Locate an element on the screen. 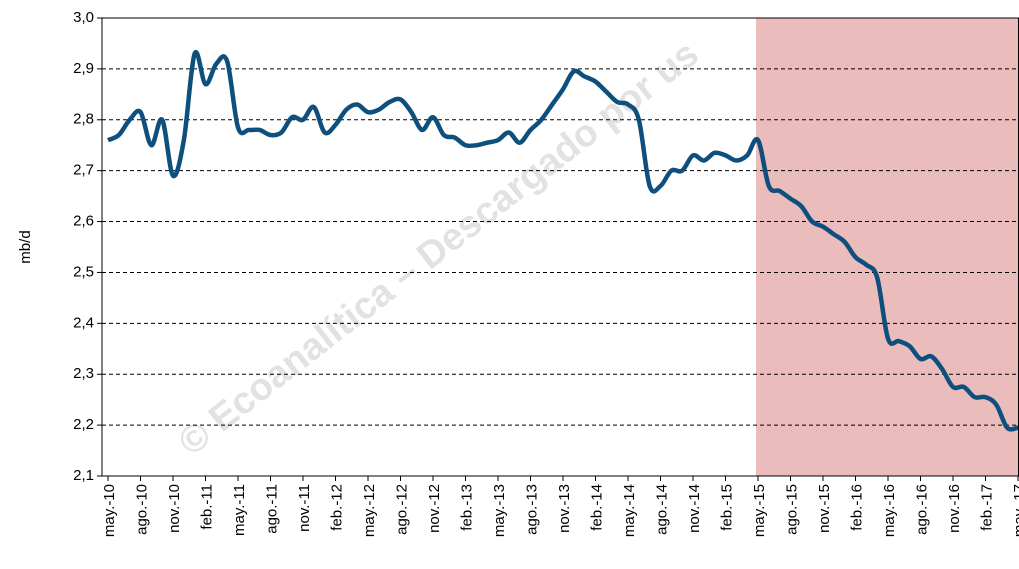 The height and width of the screenshot is (569, 1019). y-tick-label: 2,1 is located at coordinates (83, 475).